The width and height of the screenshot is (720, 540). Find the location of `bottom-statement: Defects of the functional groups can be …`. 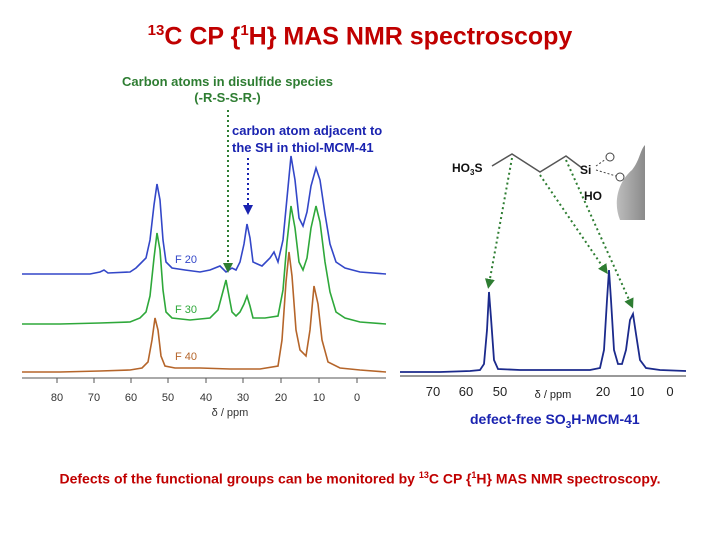

bottom-statement: Defects of the functional groups can be … is located at coordinates (360, 478).